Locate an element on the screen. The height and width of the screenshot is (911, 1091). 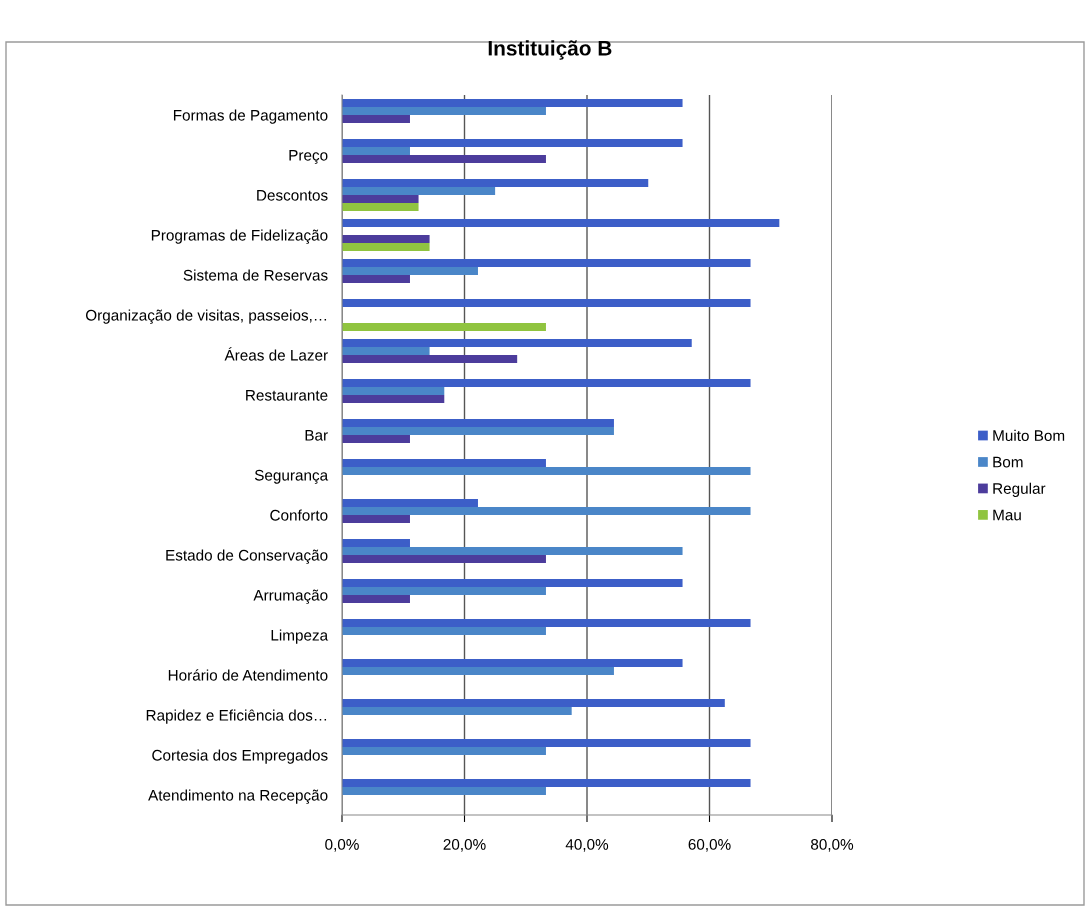
y-tick-label: Restaurante is located at coordinates (287, 395).